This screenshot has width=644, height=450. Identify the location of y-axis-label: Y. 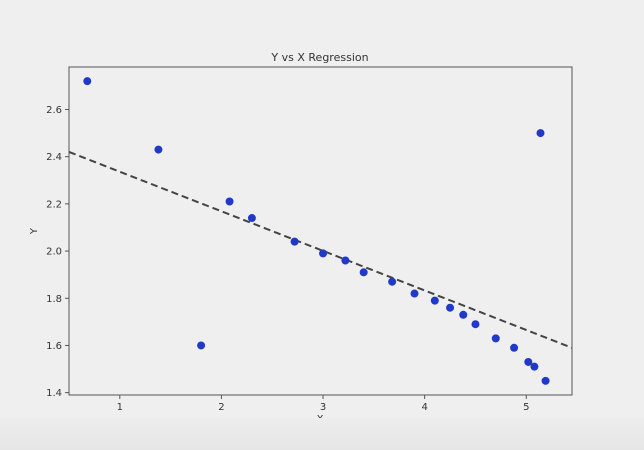
(34, 231).